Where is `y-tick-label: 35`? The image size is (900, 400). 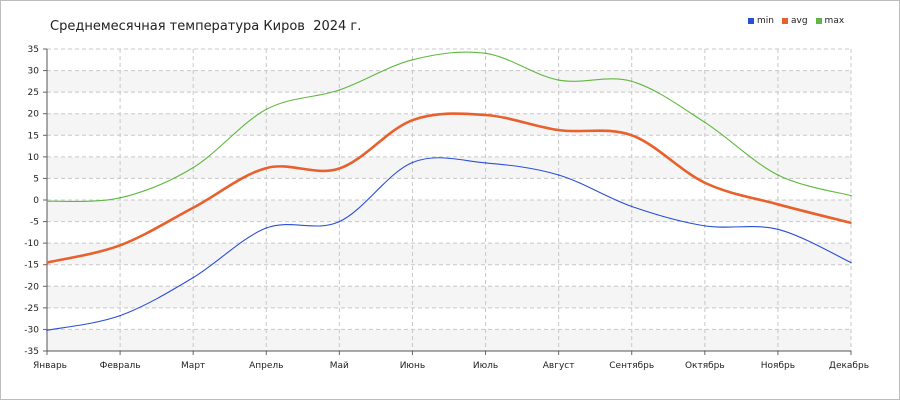
y-tick-label: 35 is located at coordinates (33, 50).